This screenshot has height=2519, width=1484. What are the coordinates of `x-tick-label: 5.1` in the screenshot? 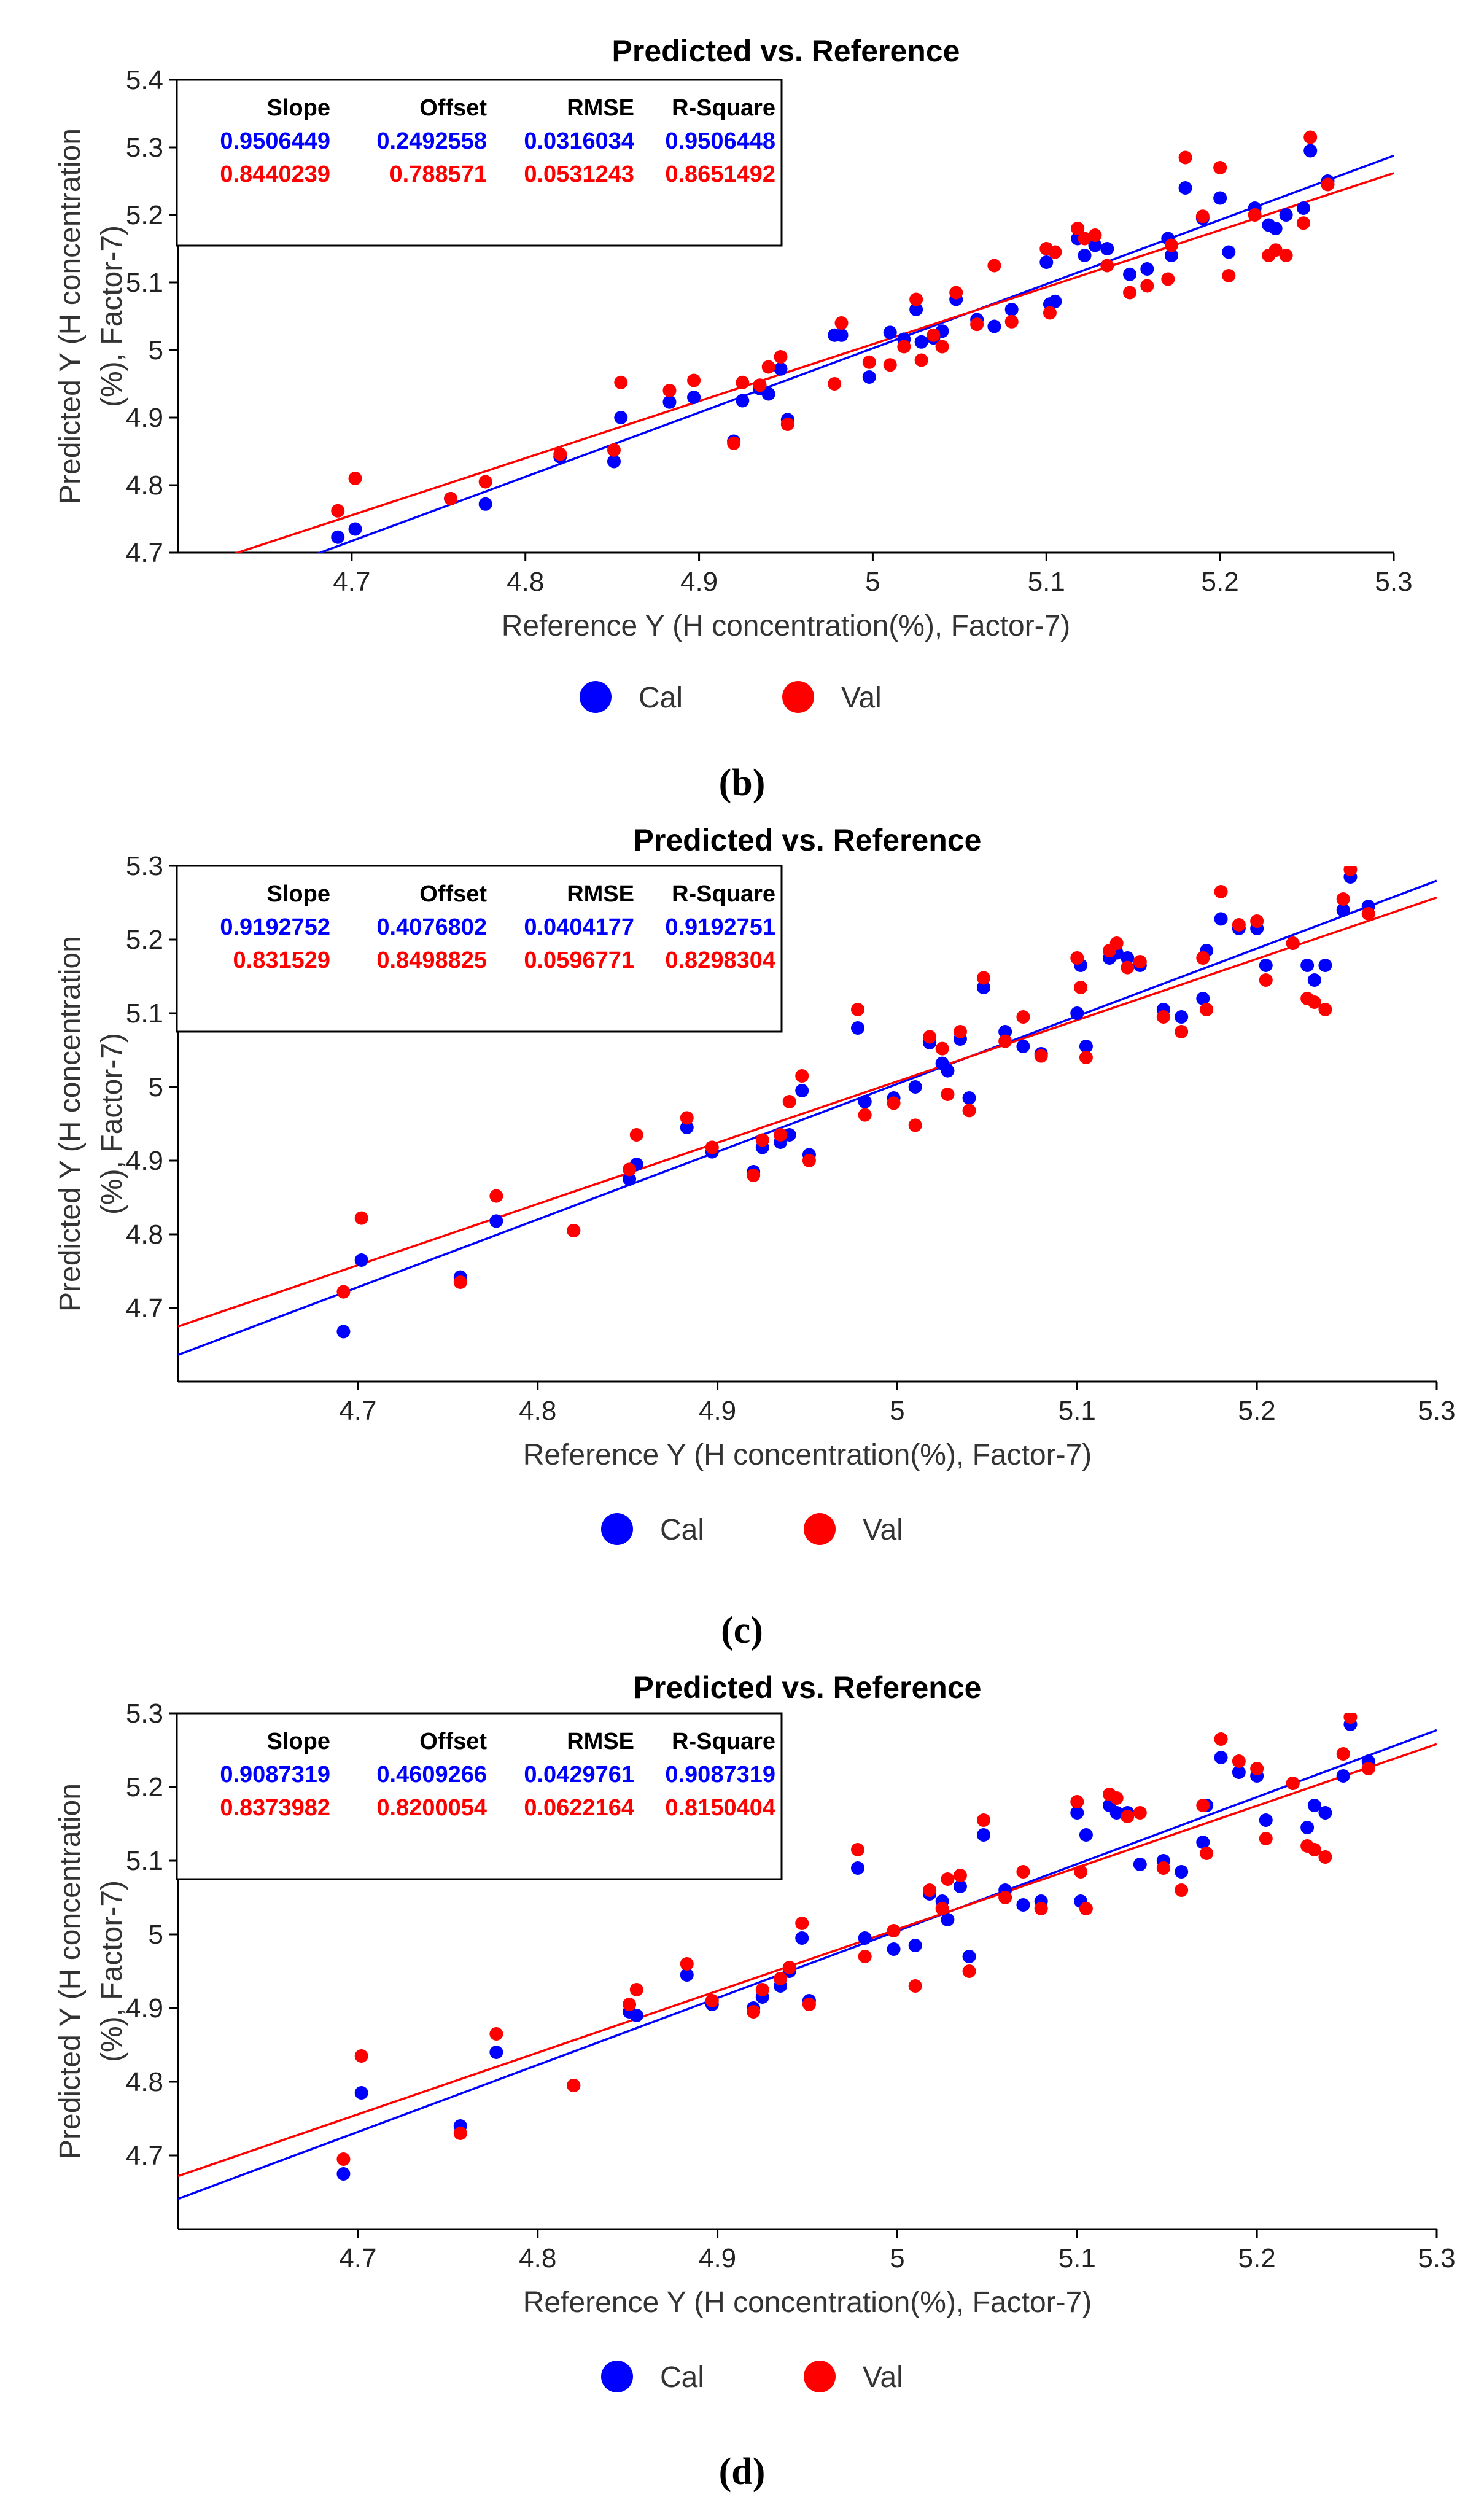 It's located at (1046, 582).